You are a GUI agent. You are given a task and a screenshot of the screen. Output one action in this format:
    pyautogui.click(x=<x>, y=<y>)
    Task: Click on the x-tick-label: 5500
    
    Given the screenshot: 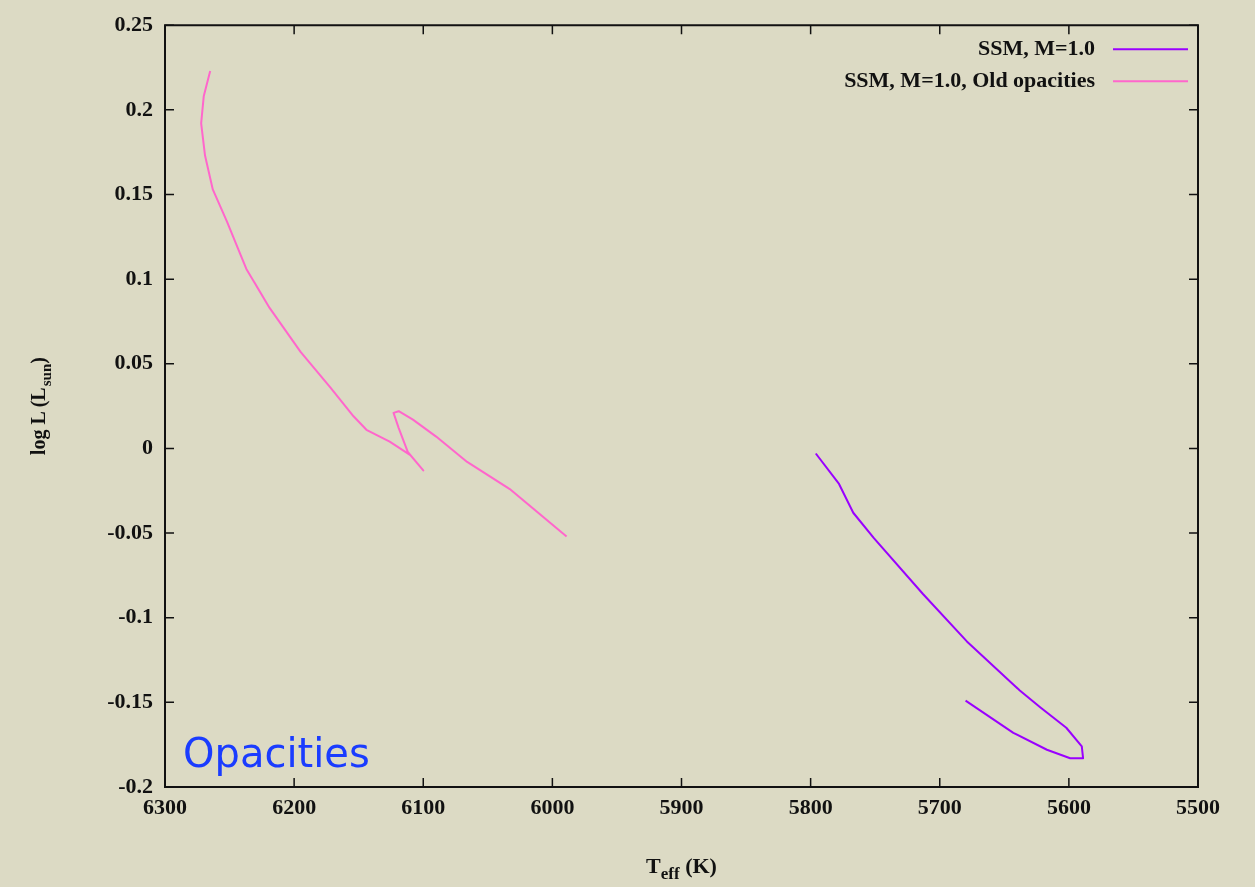 What is the action you would take?
    pyautogui.click(x=1198, y=806)
    